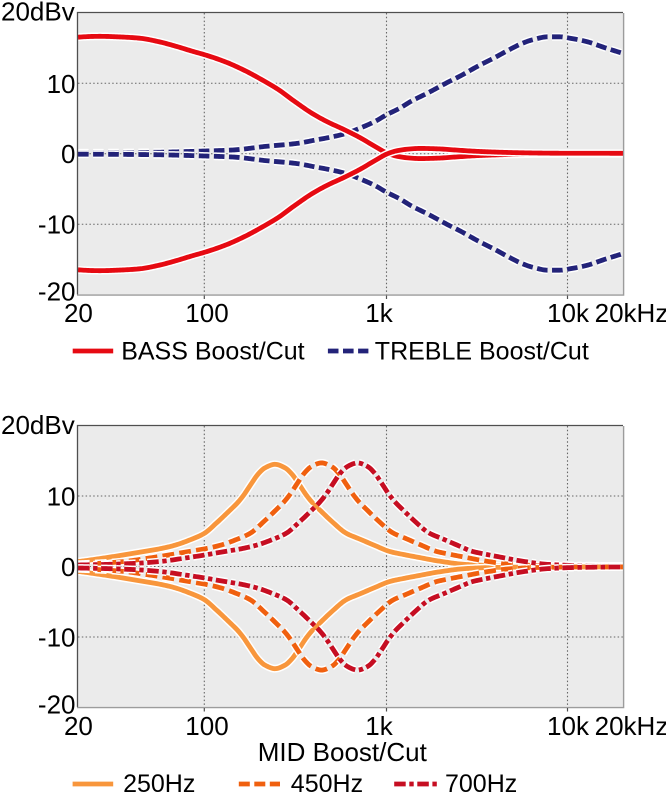  I want to click on svg-text: MID Boost/Cut, so click(343, 752).